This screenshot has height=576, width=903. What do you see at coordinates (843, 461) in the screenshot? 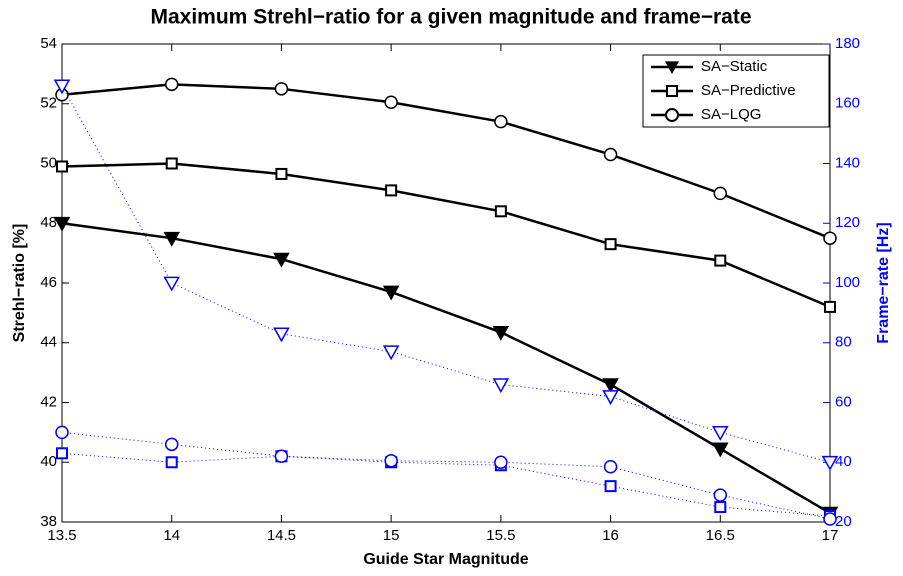
I see `y2-tick-label: 40` at bounding box center [843, 461].